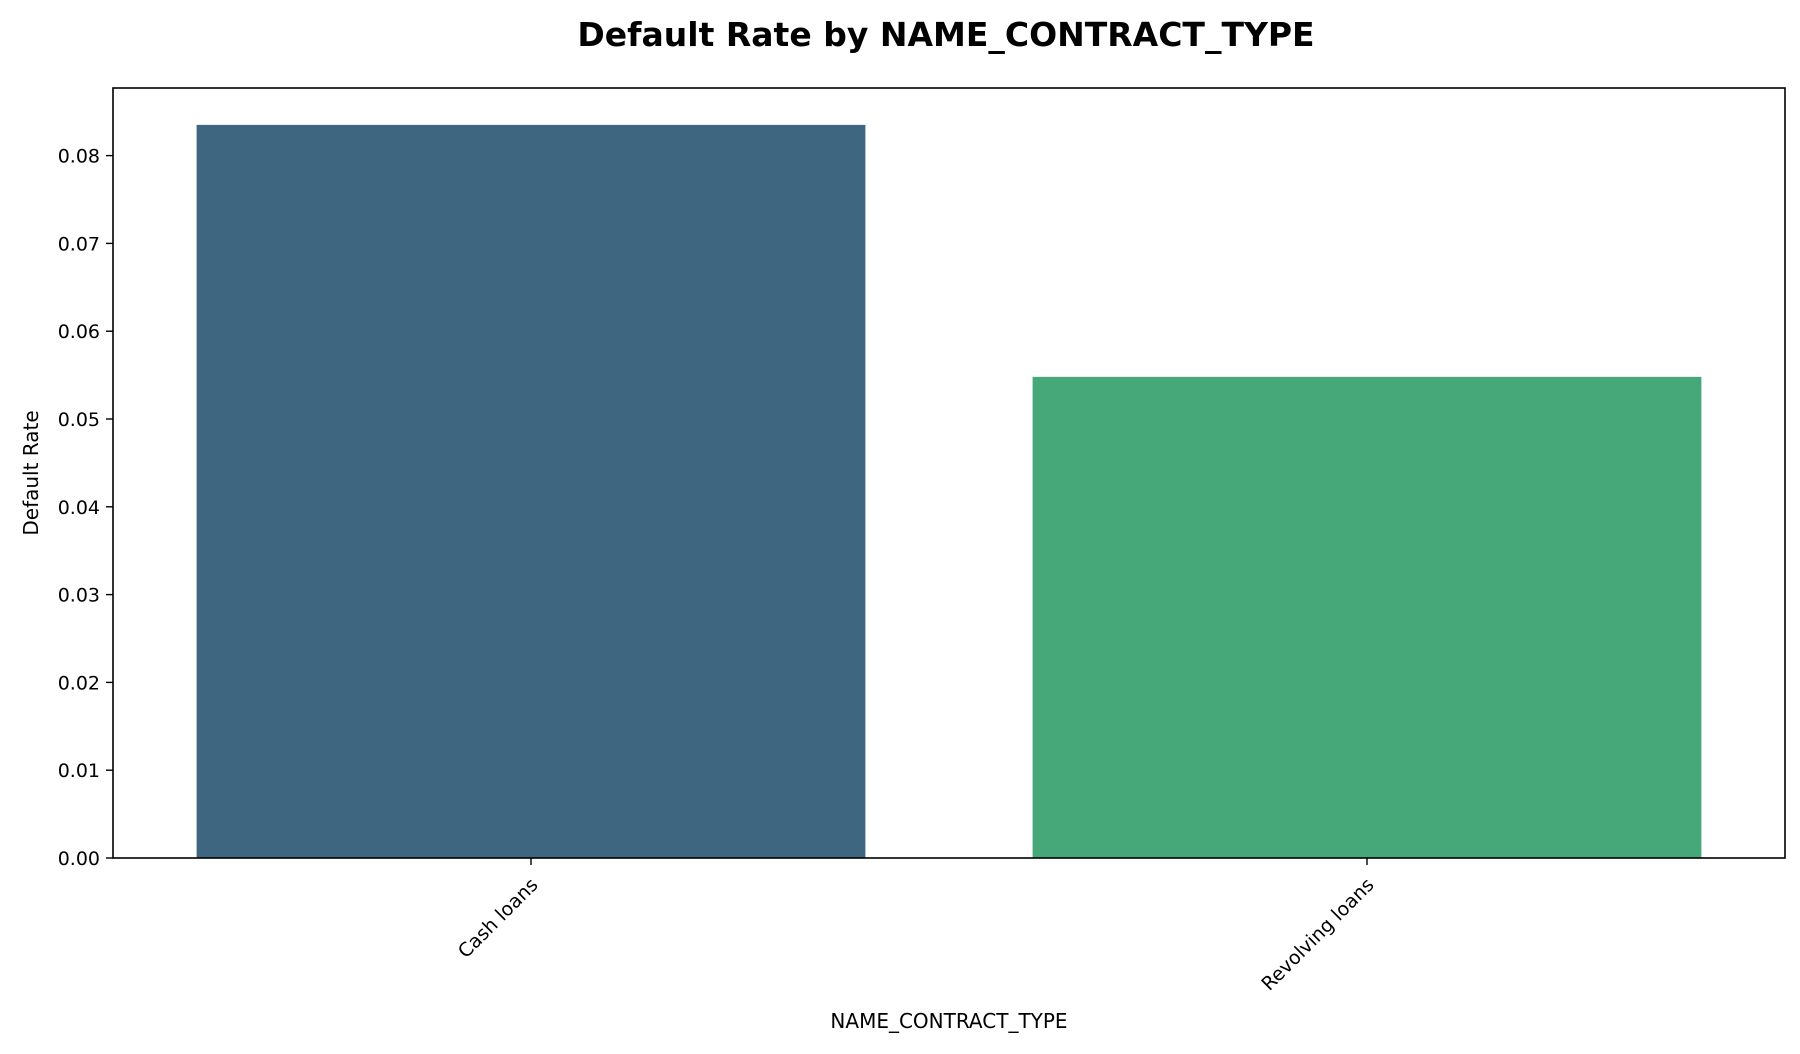  I want to click on y-axis: 0.00 0.01 0.02 0.03 0.04 0.05 0.06 0.07 0.08, so click(85, 508).